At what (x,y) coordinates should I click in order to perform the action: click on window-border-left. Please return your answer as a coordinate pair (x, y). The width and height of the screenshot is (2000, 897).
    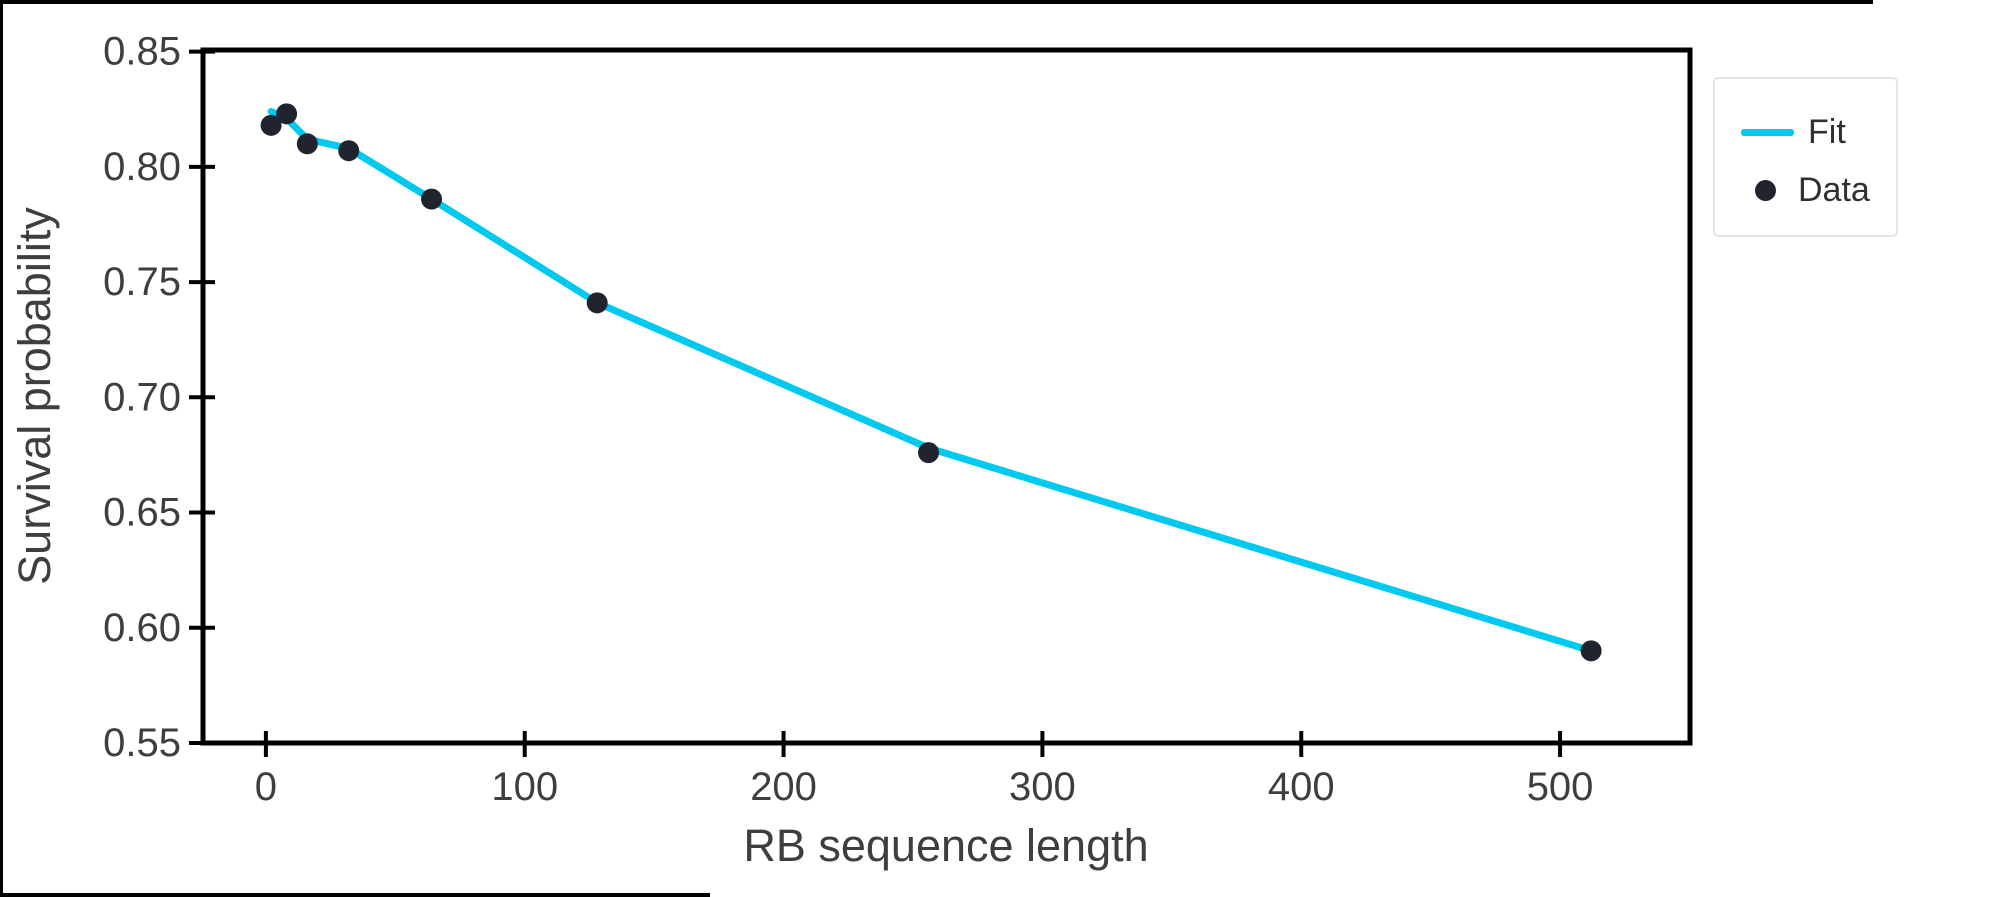
    Looking at the image, I should click on (1, 448).